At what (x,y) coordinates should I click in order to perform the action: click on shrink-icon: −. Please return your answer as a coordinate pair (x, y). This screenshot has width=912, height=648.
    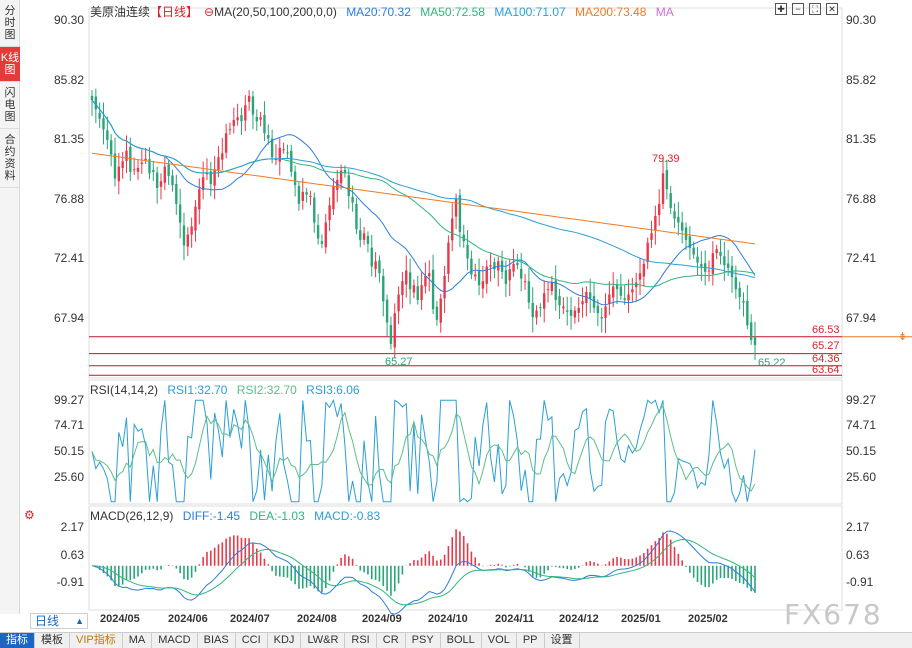
    Looking at the image, I should click on (798, 9).